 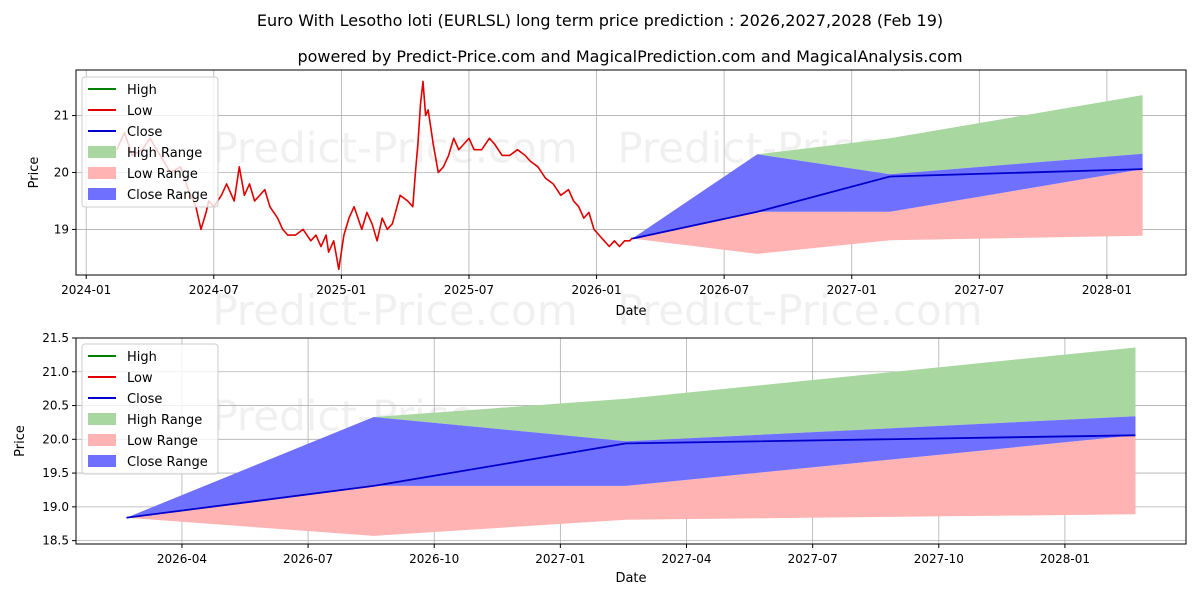 What do you see at coordinates (61, 173) in the screenshot?
I see `y-tick-label: 20` at bounding box center [61, 173].